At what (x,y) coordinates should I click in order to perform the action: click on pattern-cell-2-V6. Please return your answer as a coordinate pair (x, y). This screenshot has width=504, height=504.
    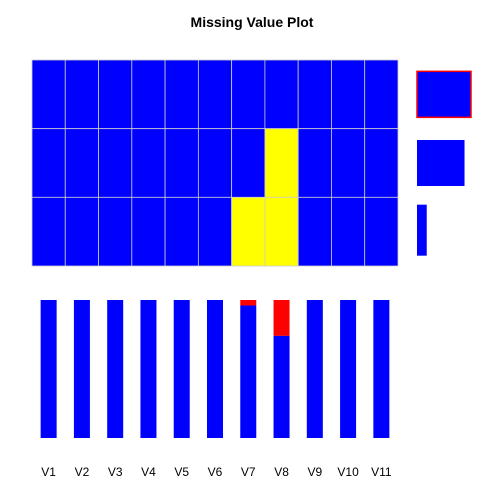
    Looking at the image, I should click on (215, 163).